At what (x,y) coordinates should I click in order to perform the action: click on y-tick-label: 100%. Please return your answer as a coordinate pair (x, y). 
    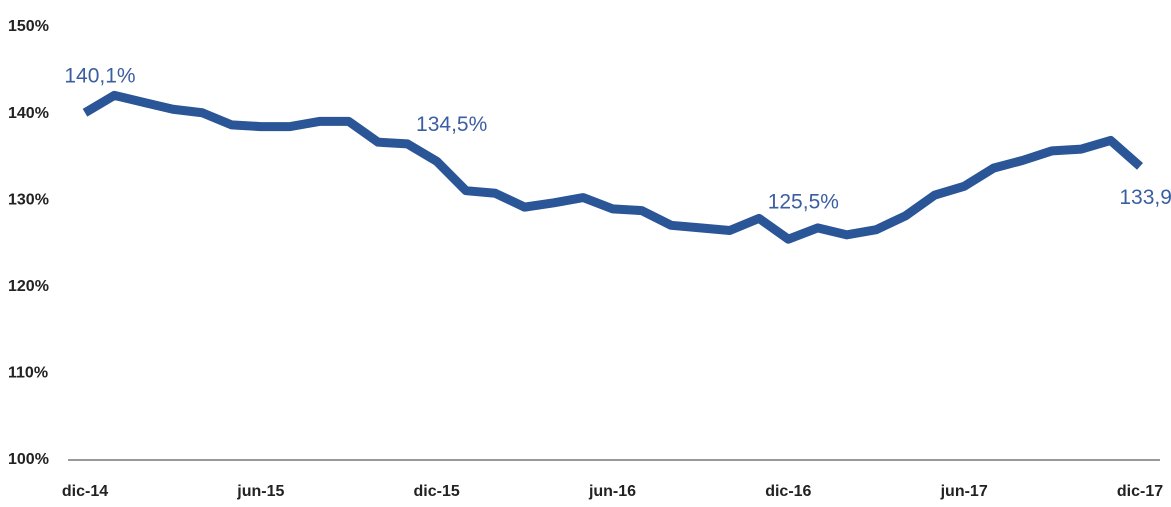
    Looking at the image, I should click on (28, 459).